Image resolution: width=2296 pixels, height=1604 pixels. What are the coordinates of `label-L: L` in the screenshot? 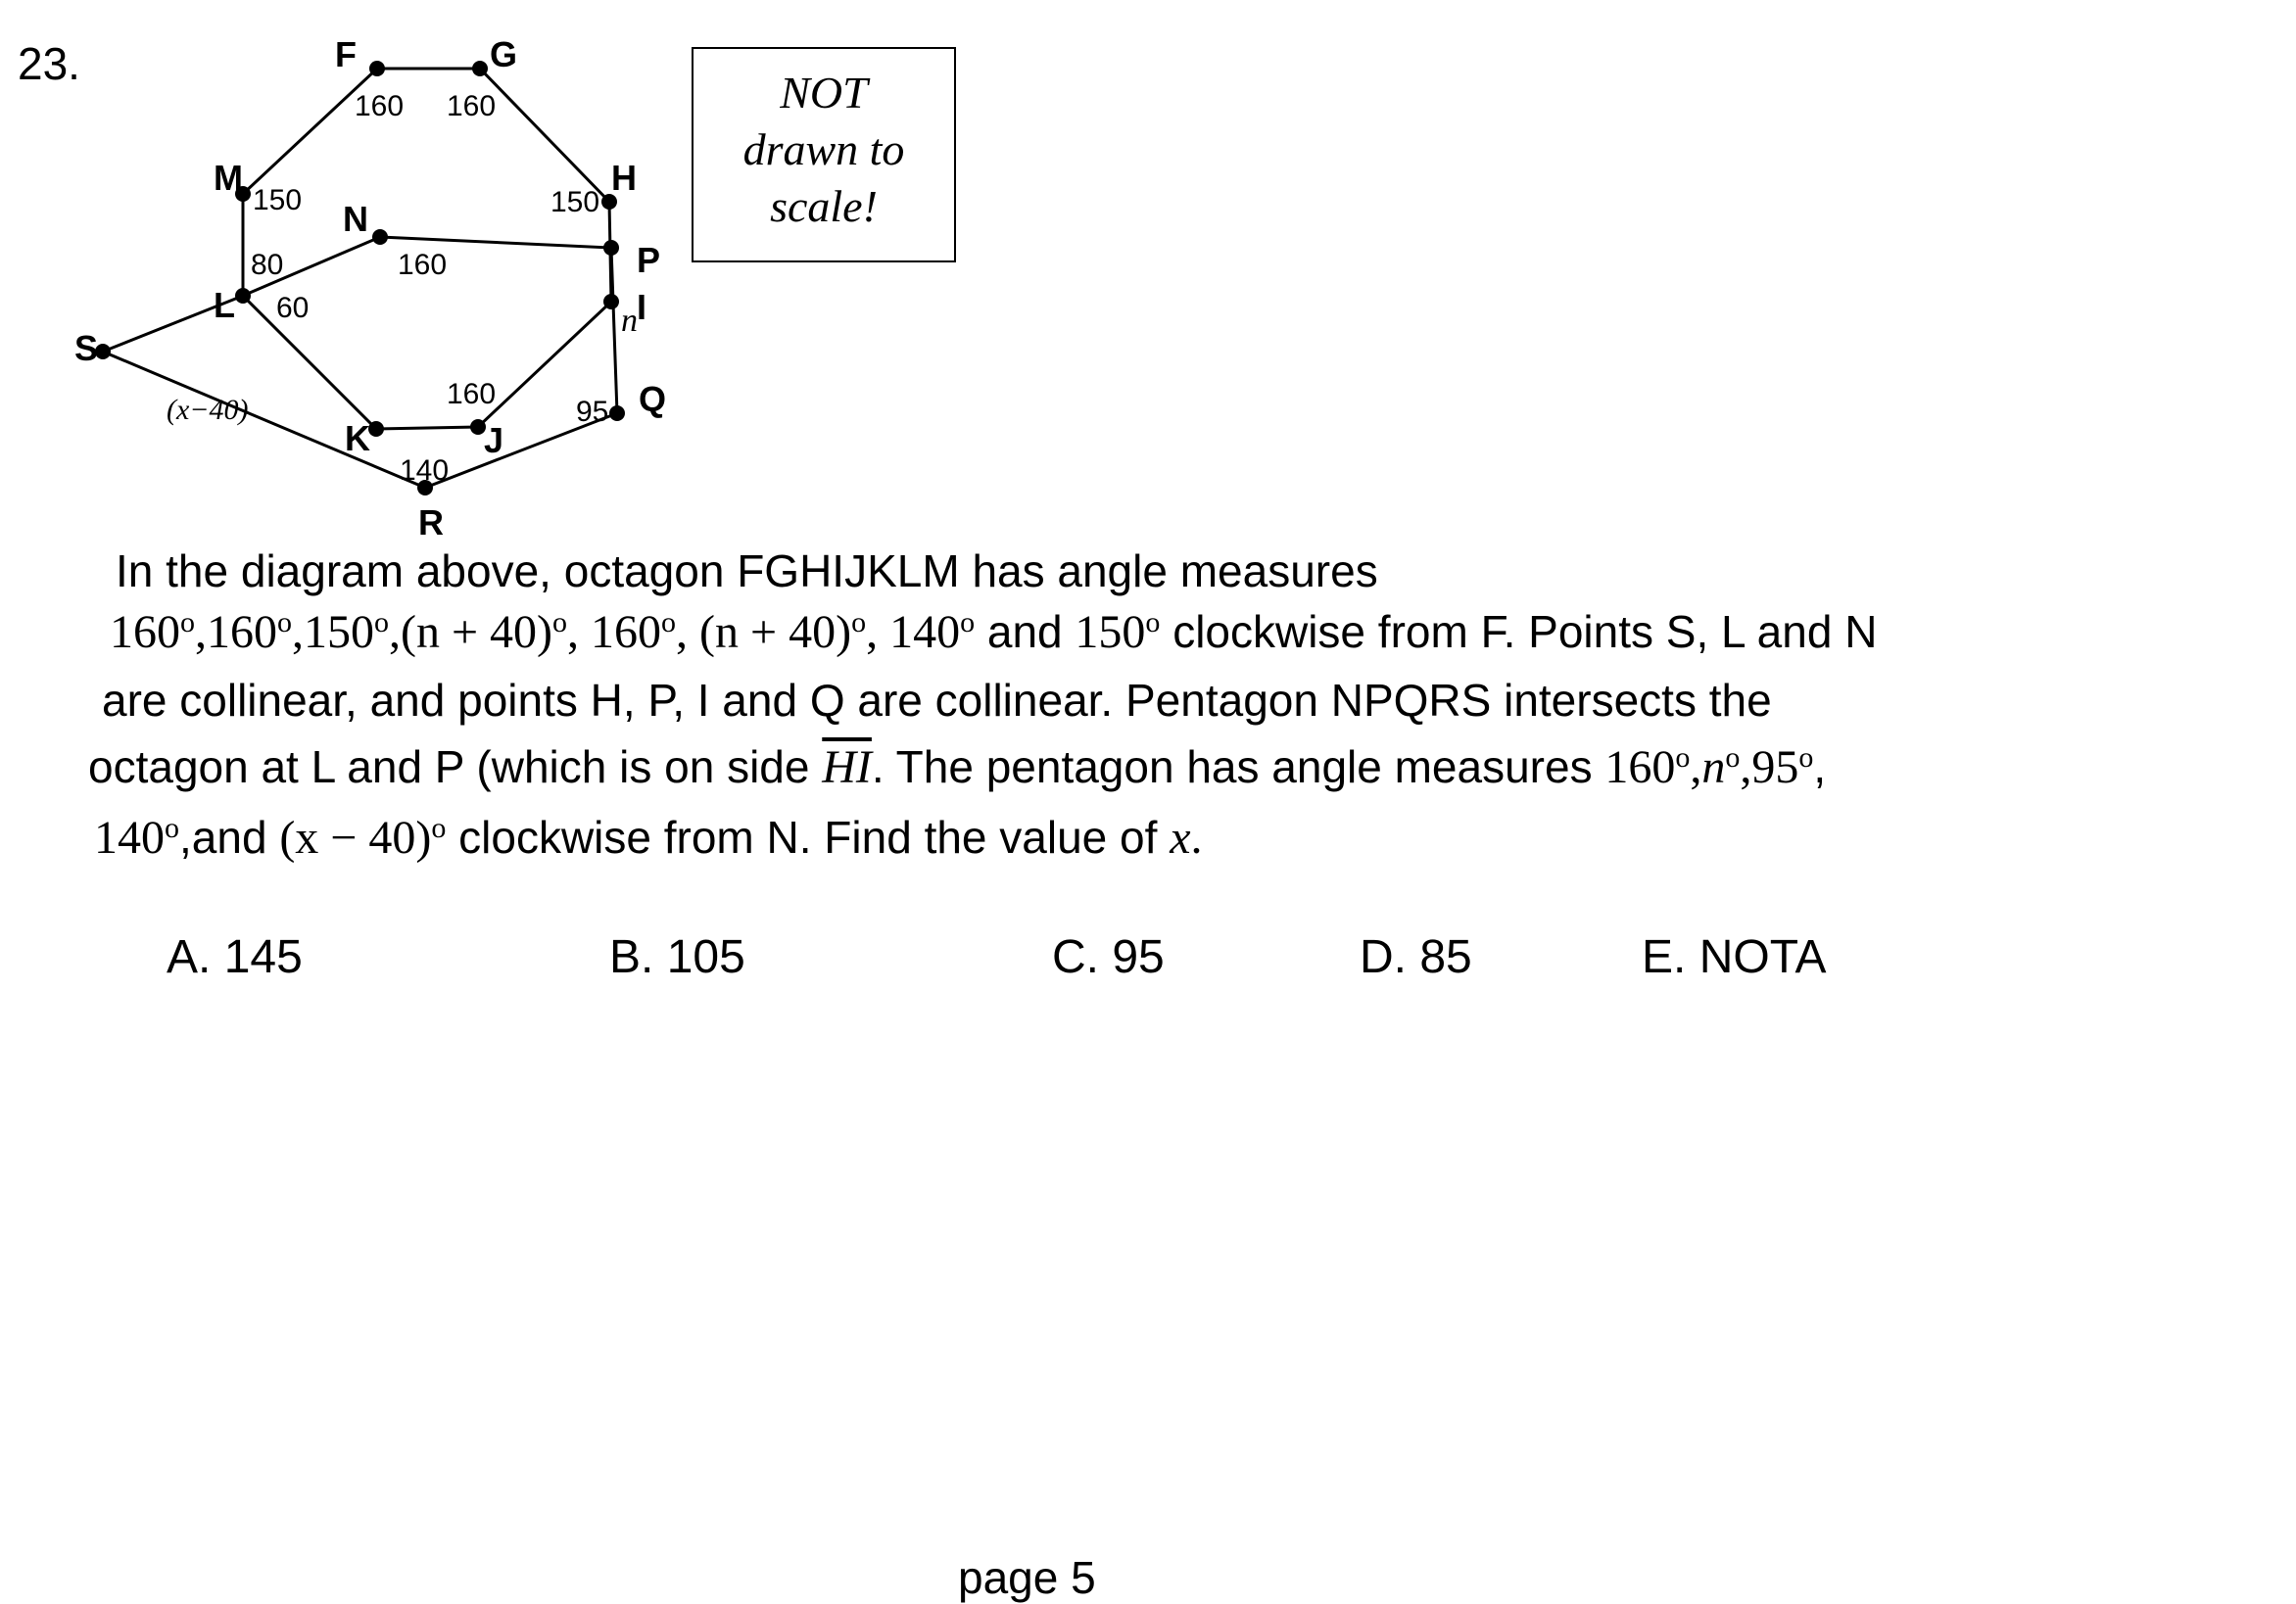 It's located at (225, 305).